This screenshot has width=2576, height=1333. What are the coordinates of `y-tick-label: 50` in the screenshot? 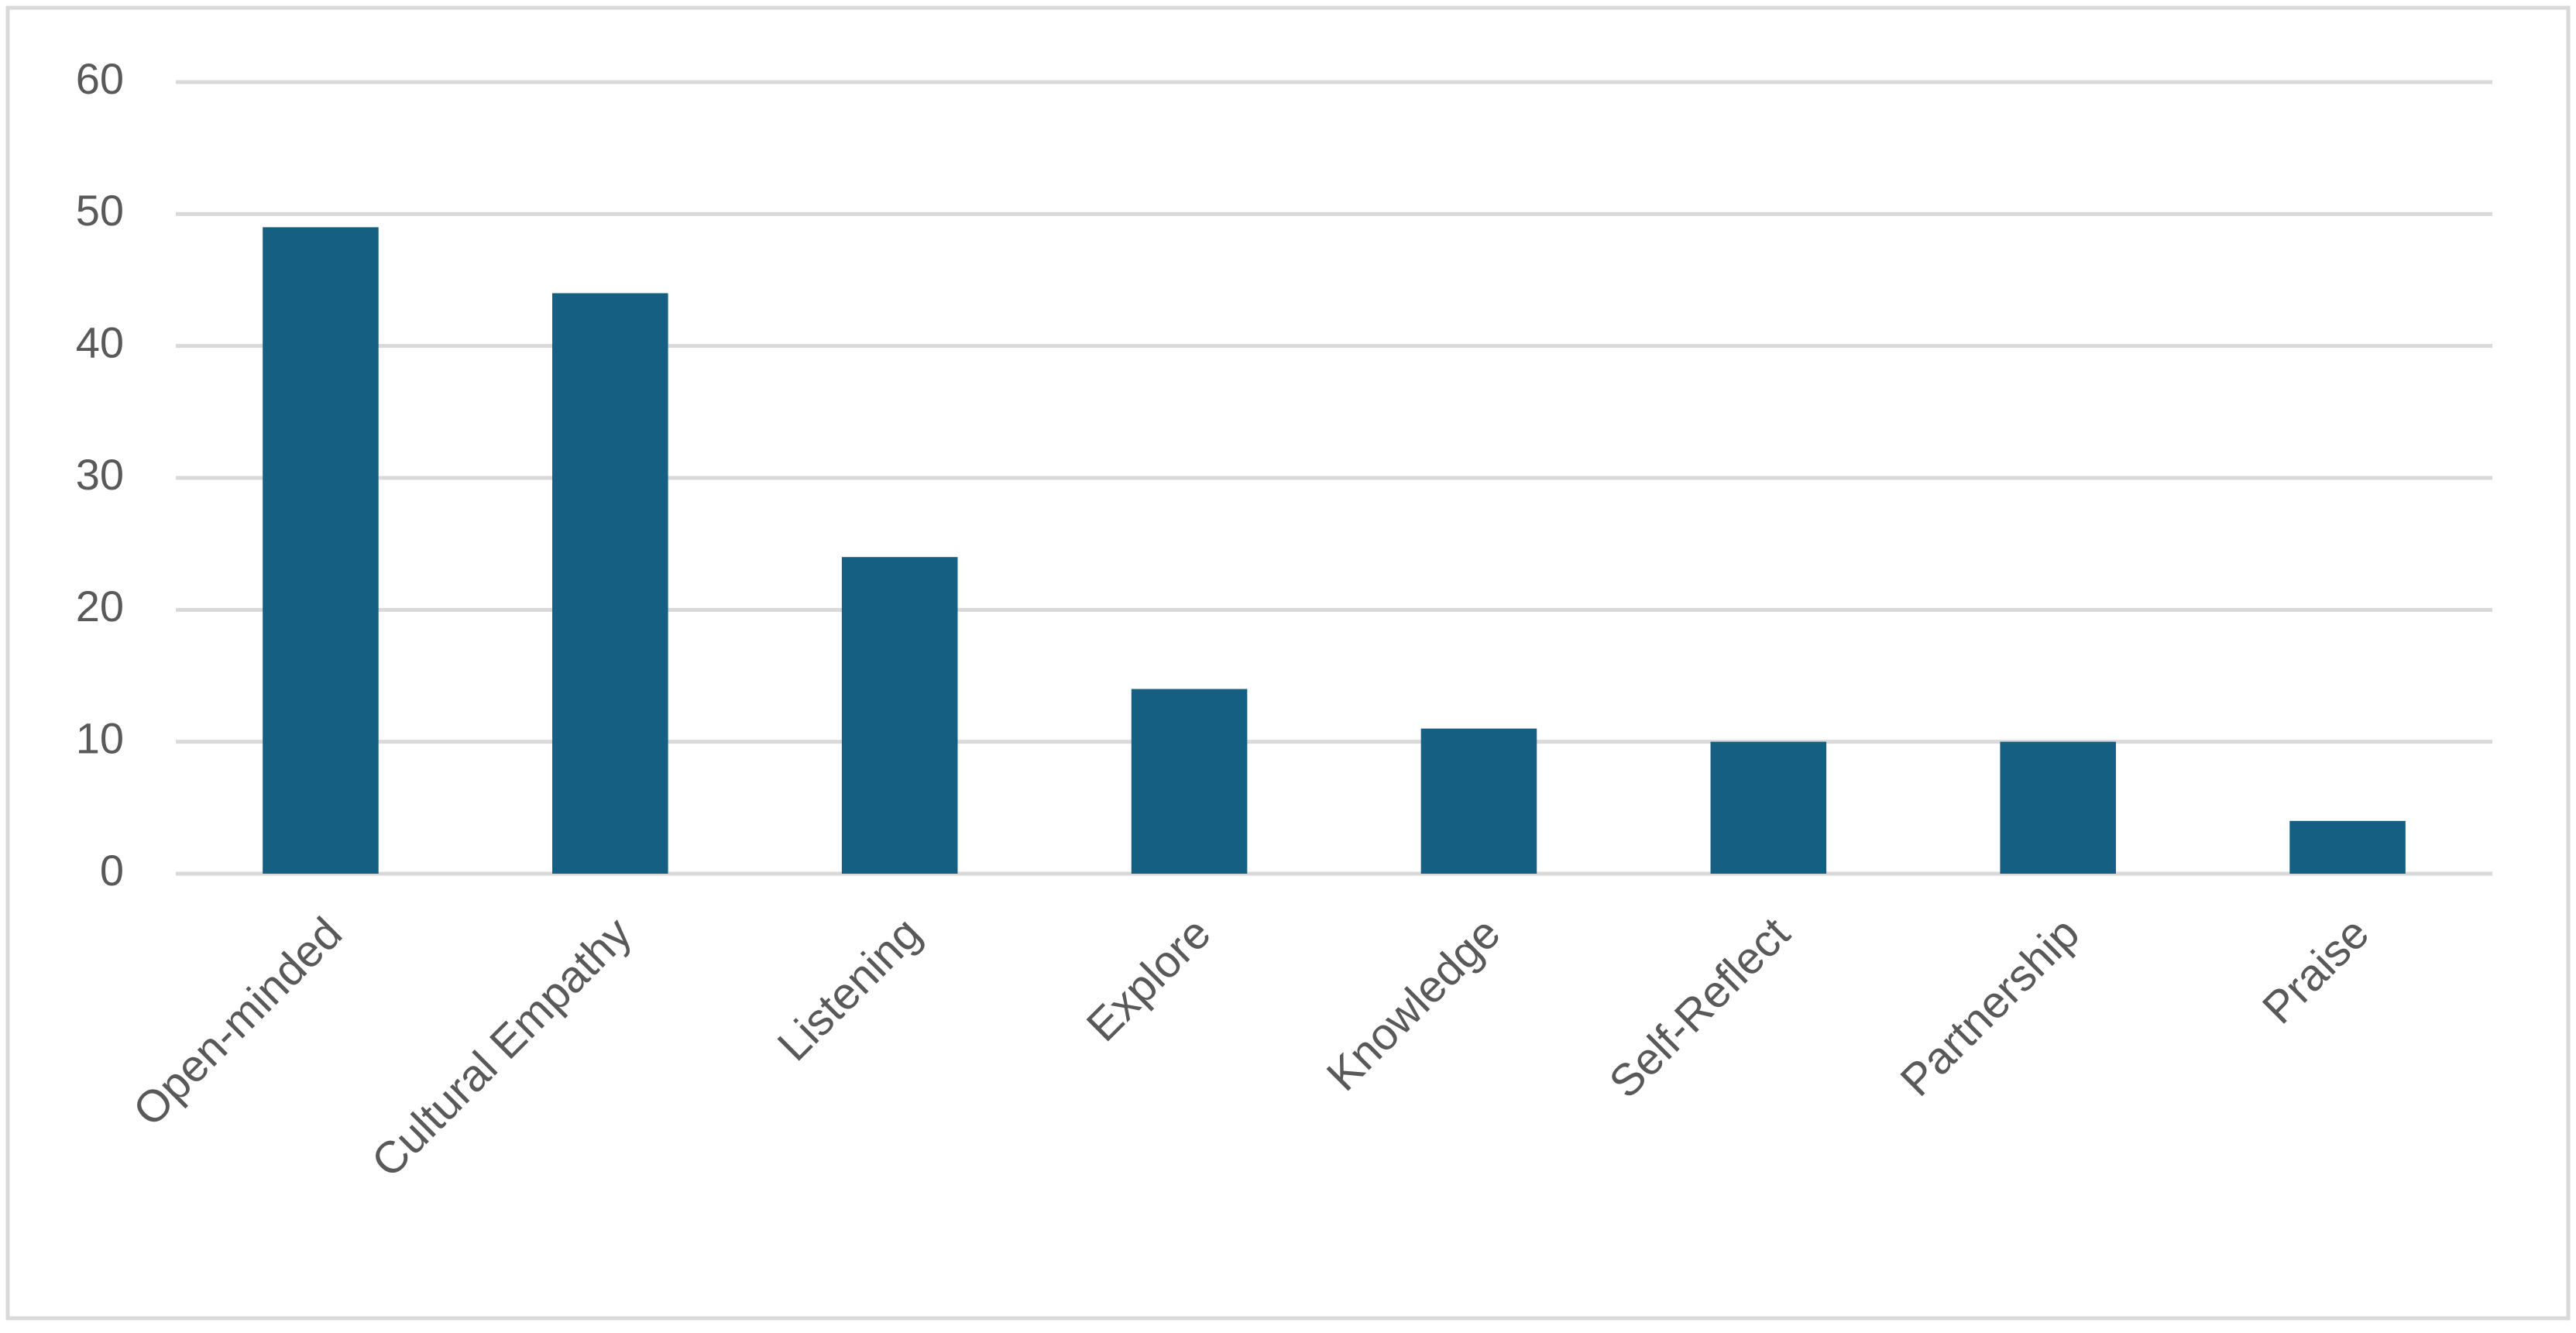 It's located at (100, 210).